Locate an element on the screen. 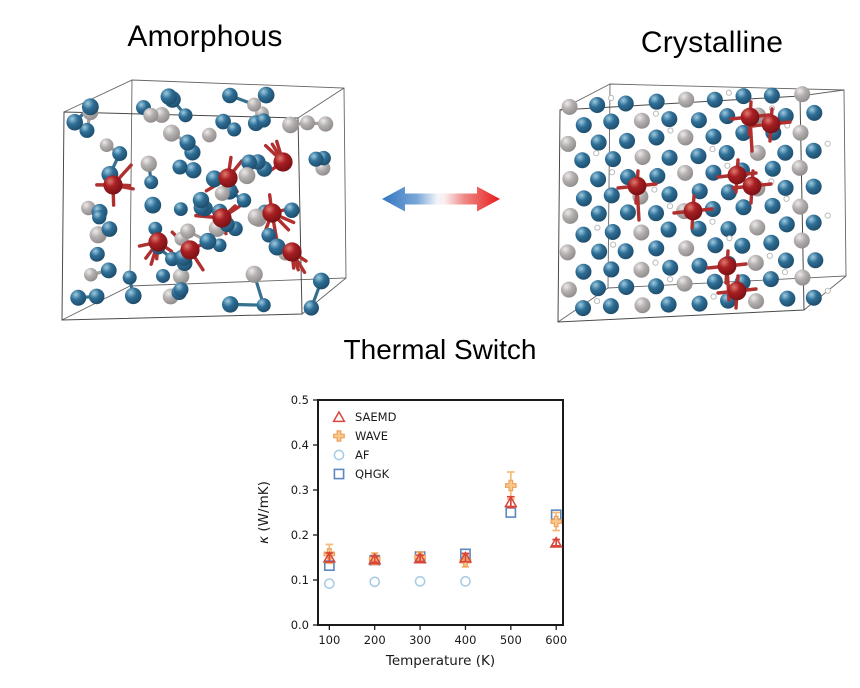  svg-text: 0.5 is located at coordinates (300, 400).